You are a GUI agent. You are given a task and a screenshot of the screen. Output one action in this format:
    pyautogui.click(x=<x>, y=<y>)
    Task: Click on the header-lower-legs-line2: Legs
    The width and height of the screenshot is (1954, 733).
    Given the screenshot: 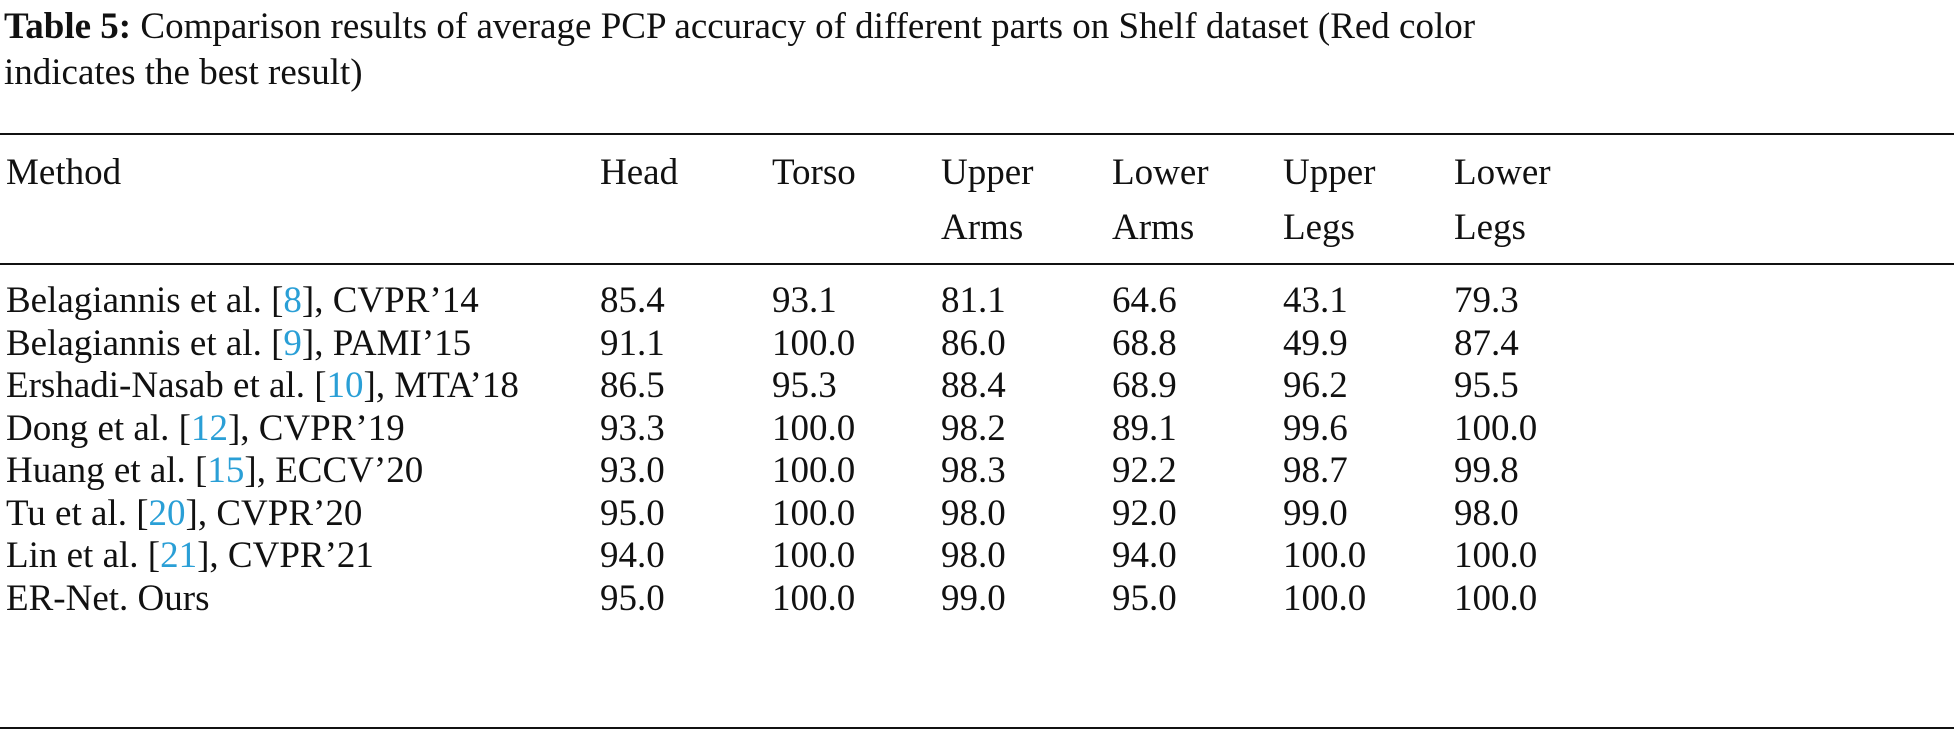 What is the action you would take?
    pyautogui.click(x=1490, y=227)
    